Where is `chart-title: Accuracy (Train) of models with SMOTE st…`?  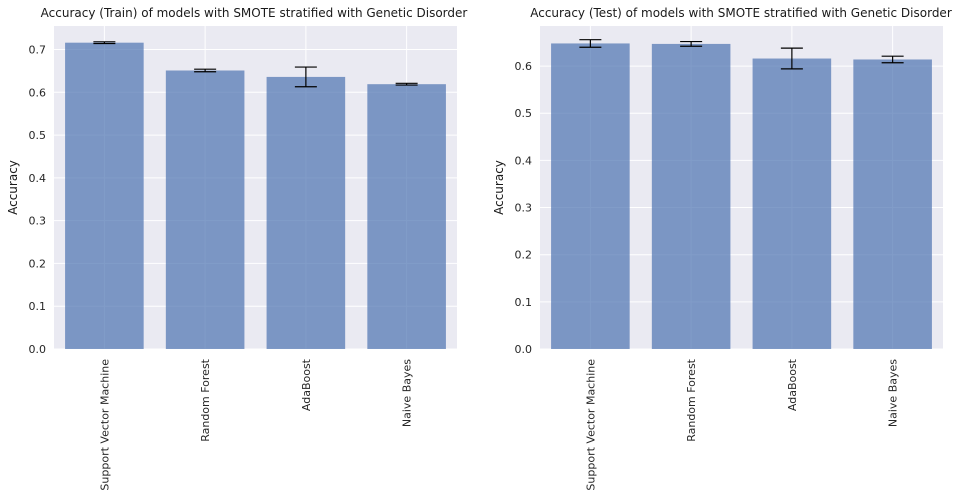
chart-title: Accuracy (Train) of models with SMOTE st… is located at coordinates (254, 13).